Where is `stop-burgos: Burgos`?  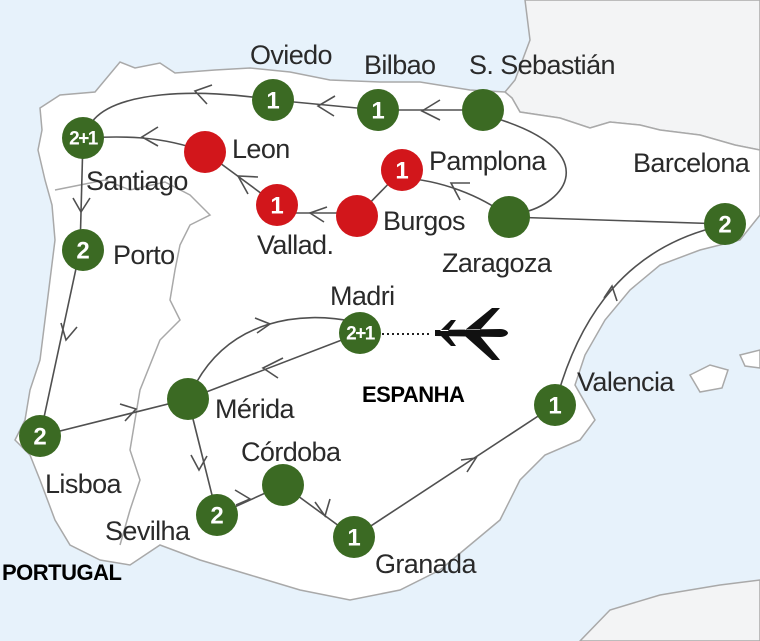
stop-burgos: Burgos is located at coordinates (401, 216).